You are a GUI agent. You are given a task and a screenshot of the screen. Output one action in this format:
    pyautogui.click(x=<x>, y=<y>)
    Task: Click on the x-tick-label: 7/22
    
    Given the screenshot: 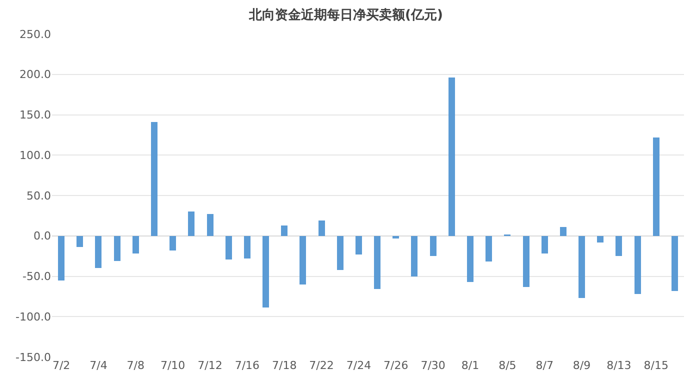 What is the action you would take?
    pyautogui.click(x=321, y=365)
    